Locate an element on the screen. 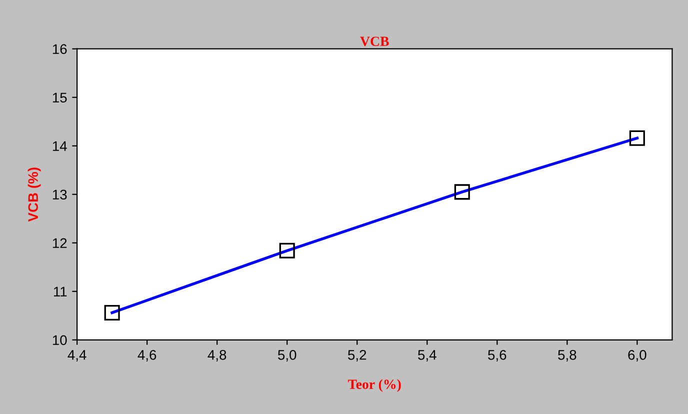 The height and width of the screenshot is (414, 688). y-tick-label: 16 is located at coordinates (59, 49).